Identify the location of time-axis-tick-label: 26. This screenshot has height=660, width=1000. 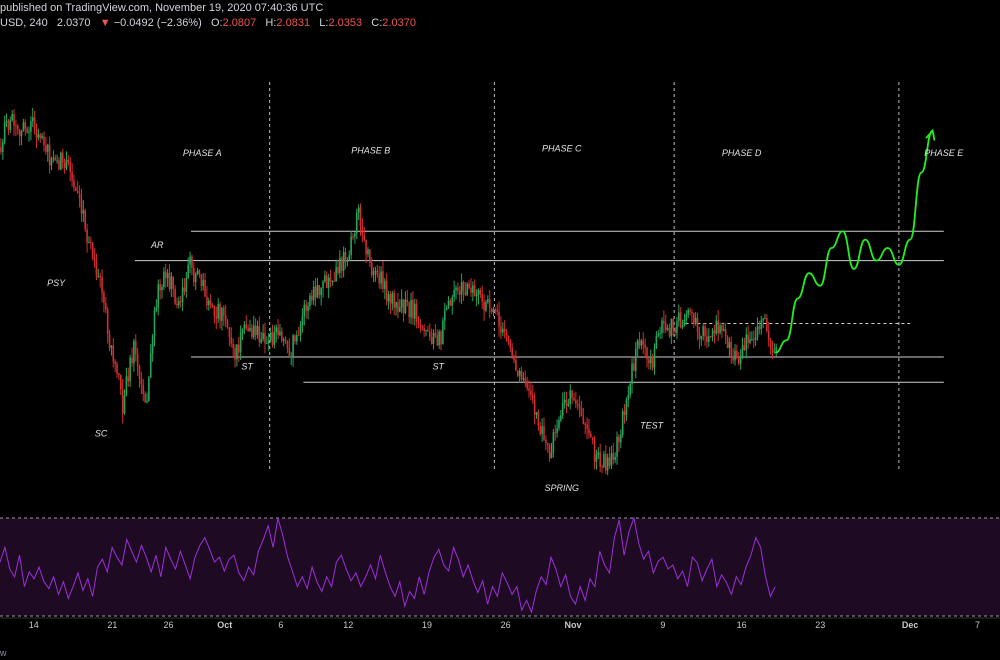
(169, 625).